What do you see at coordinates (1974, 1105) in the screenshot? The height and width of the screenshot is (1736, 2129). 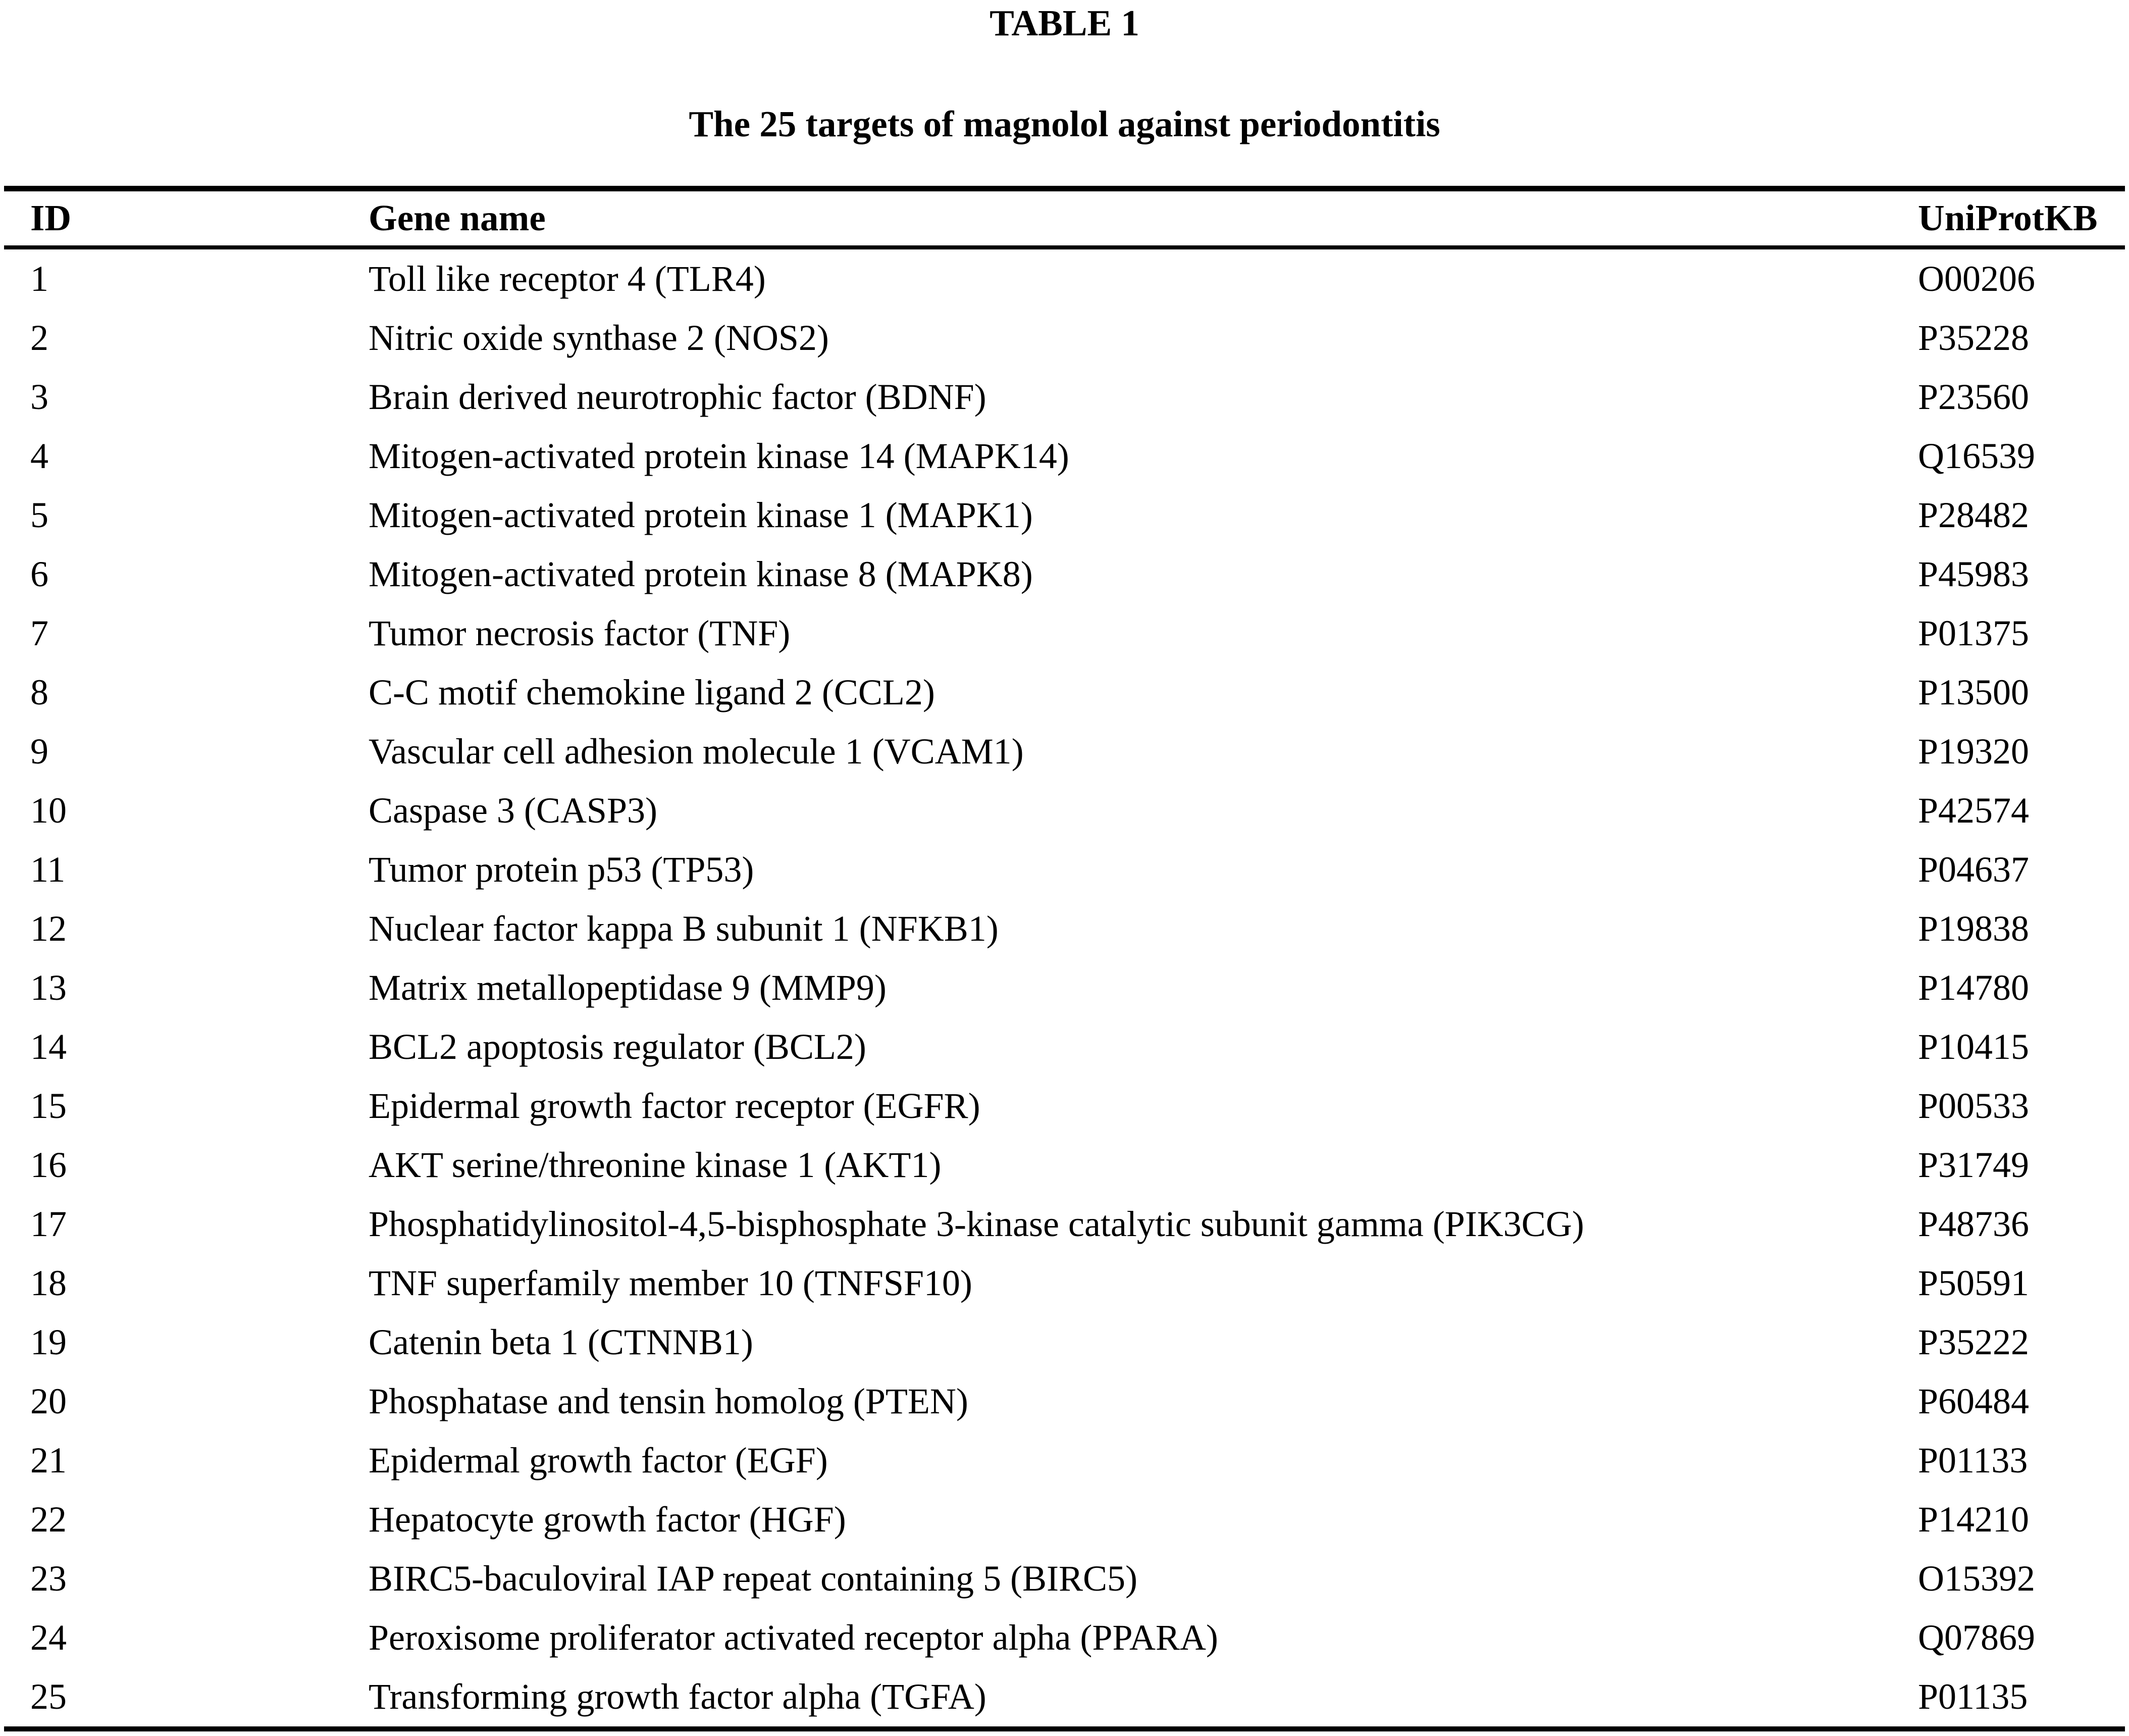 I see `cell-uniprot: P00533` at bounding box center [1974, 1105].